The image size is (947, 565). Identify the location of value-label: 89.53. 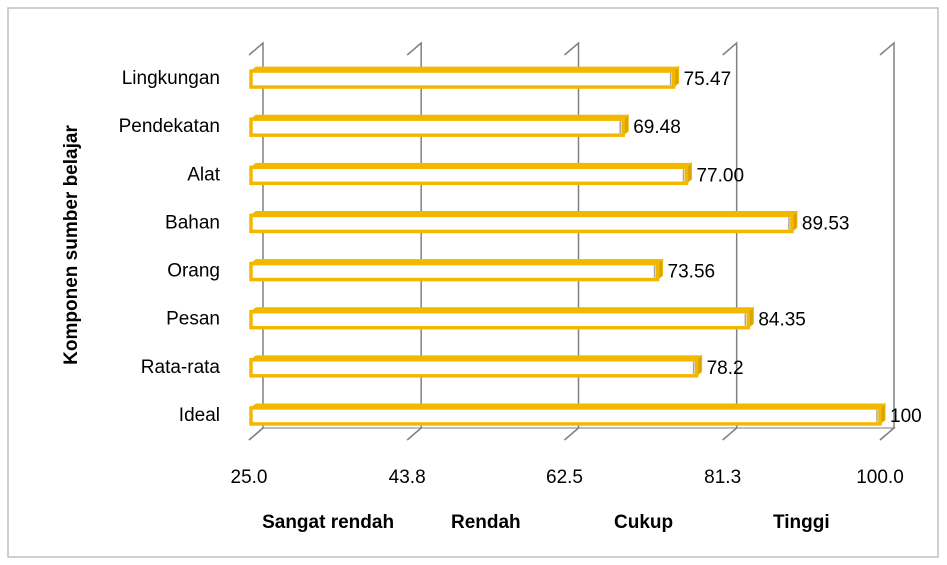
(826, 223).